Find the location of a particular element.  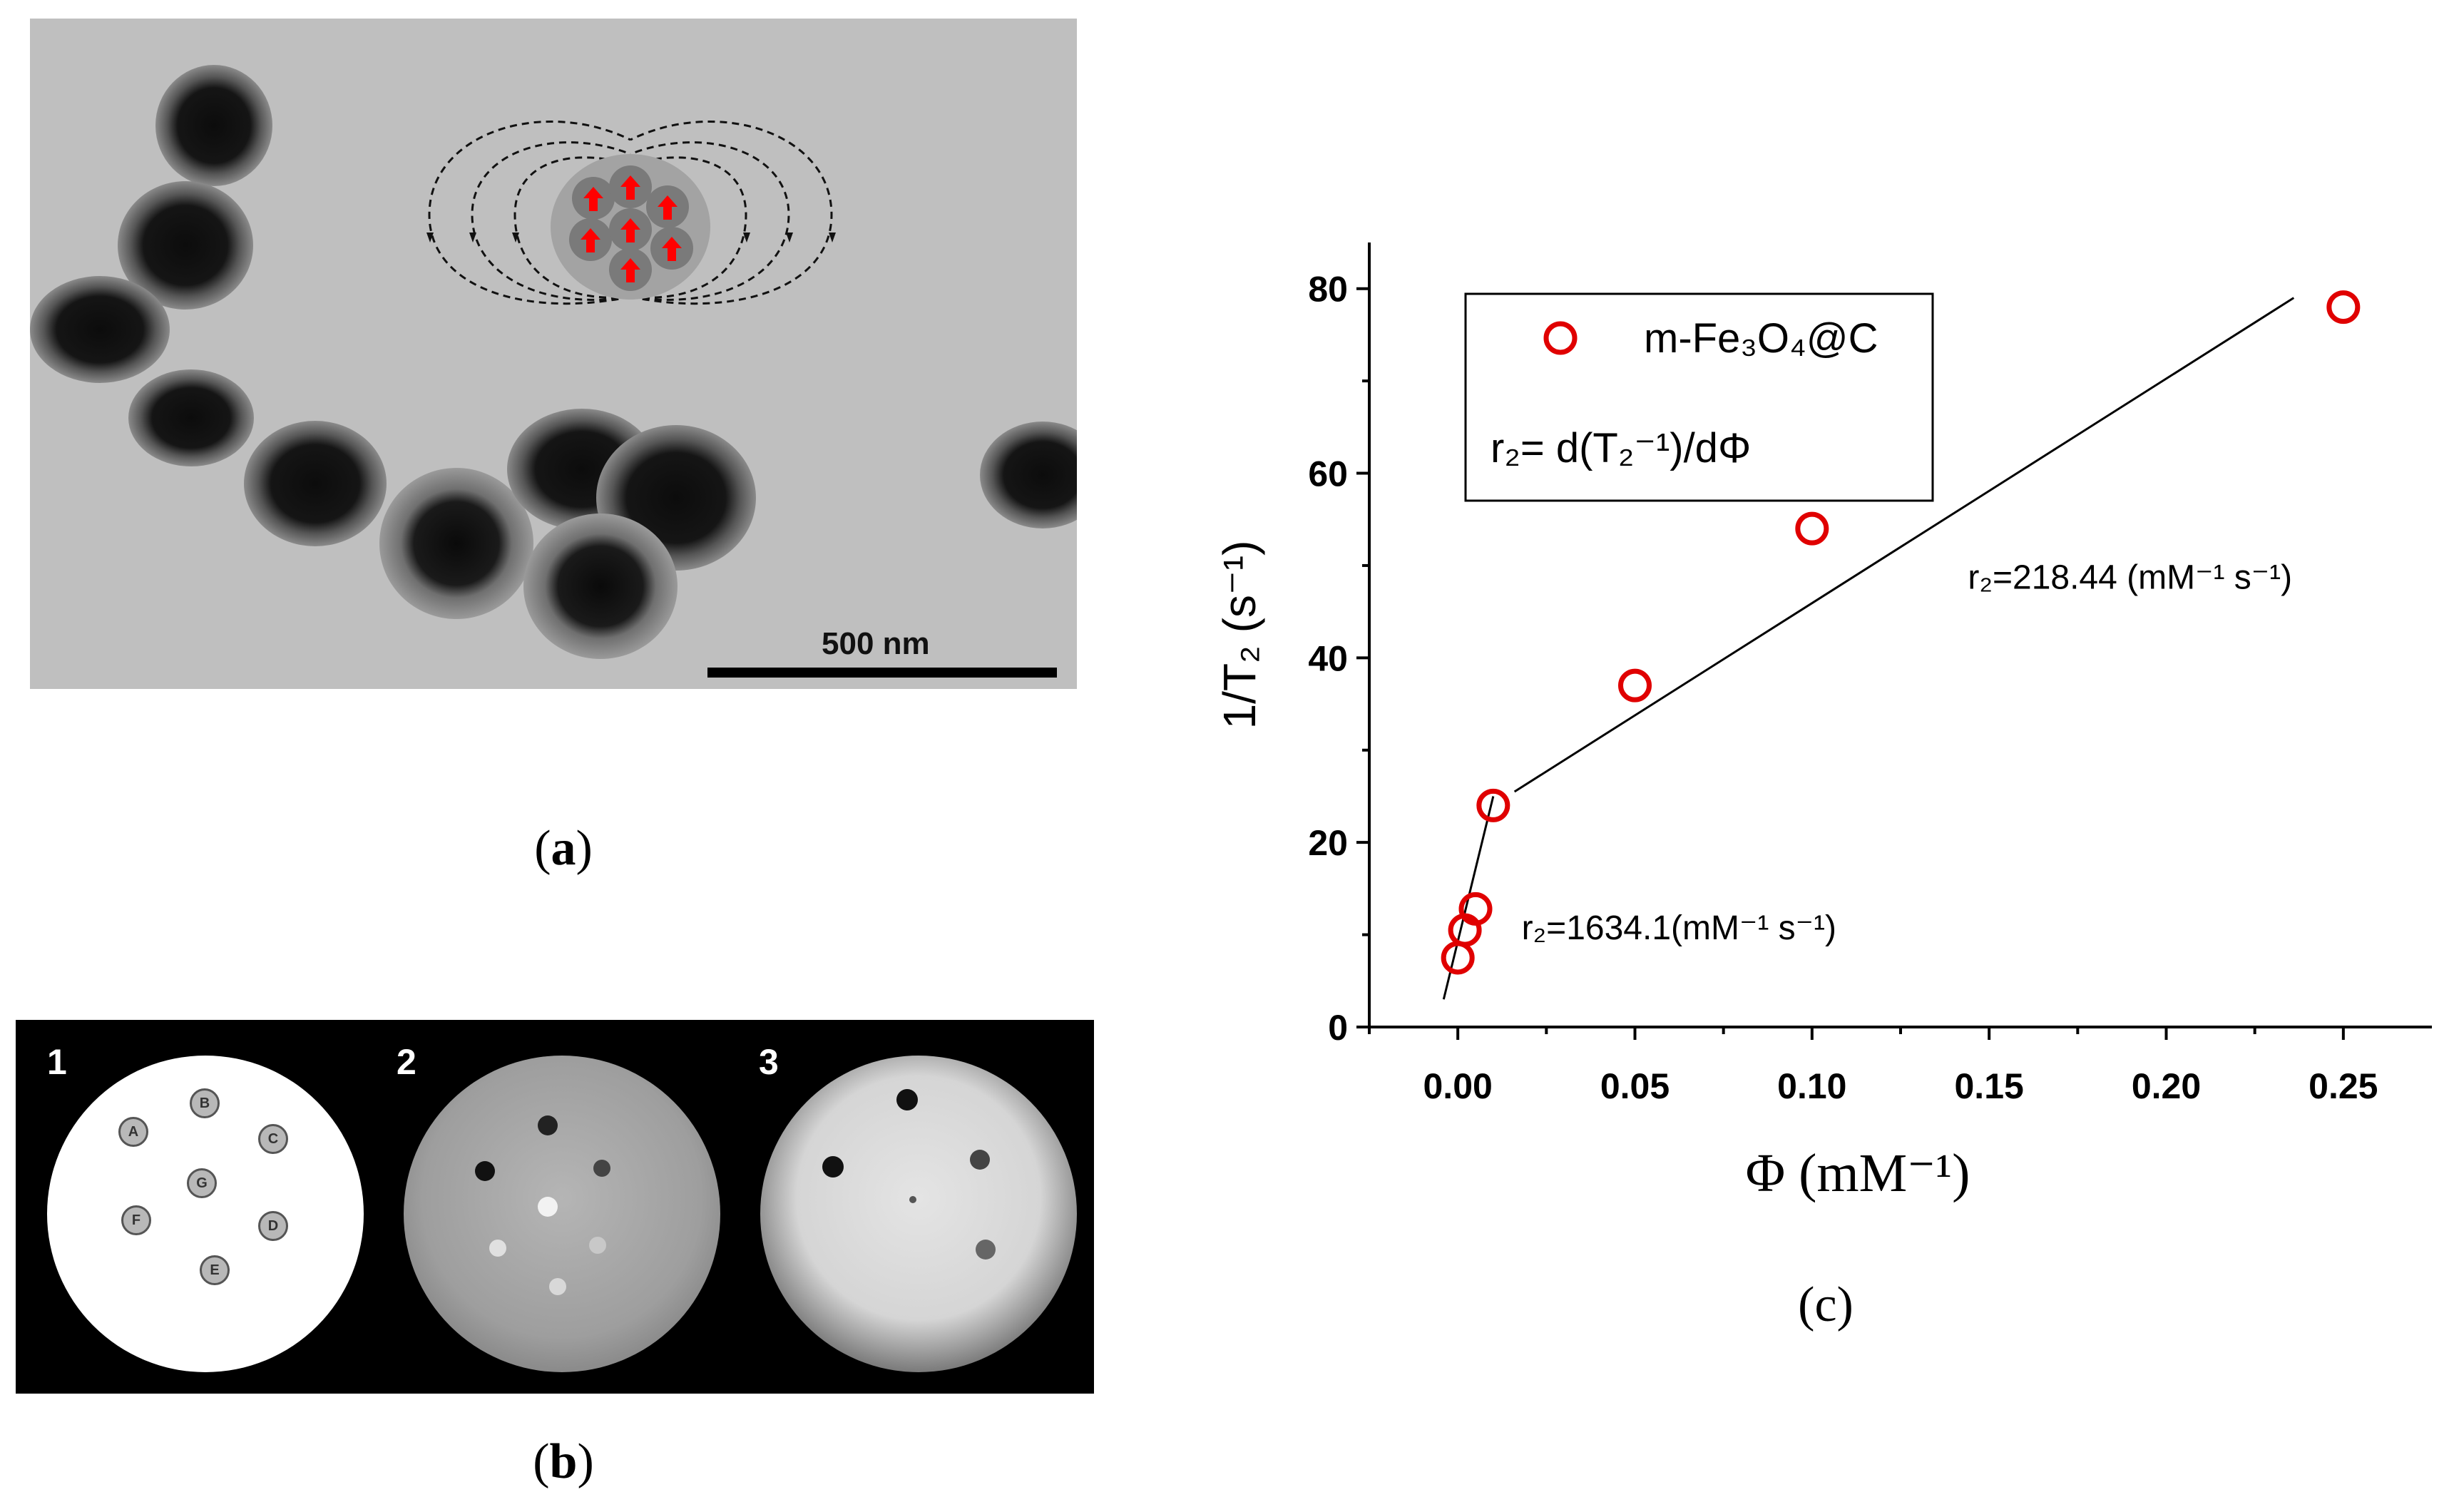

fit-annotation: r₂=1634.1(mM⁻¹ s⁻¹) is located at coordinates (1679, 928).